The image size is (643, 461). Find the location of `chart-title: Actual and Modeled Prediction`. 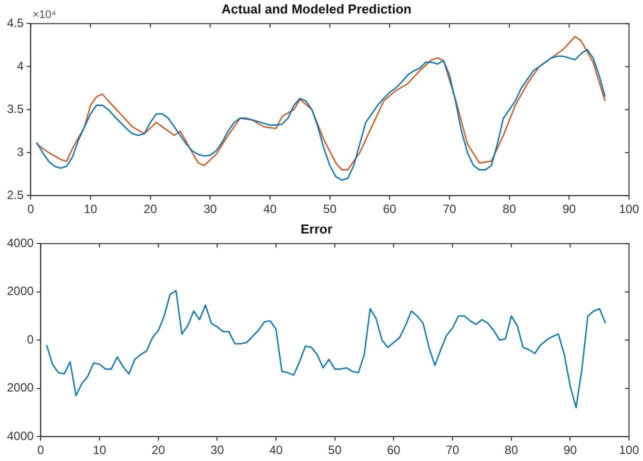

chart-title: Actual and Modeled Prediction is located at coordinates (317, 8).